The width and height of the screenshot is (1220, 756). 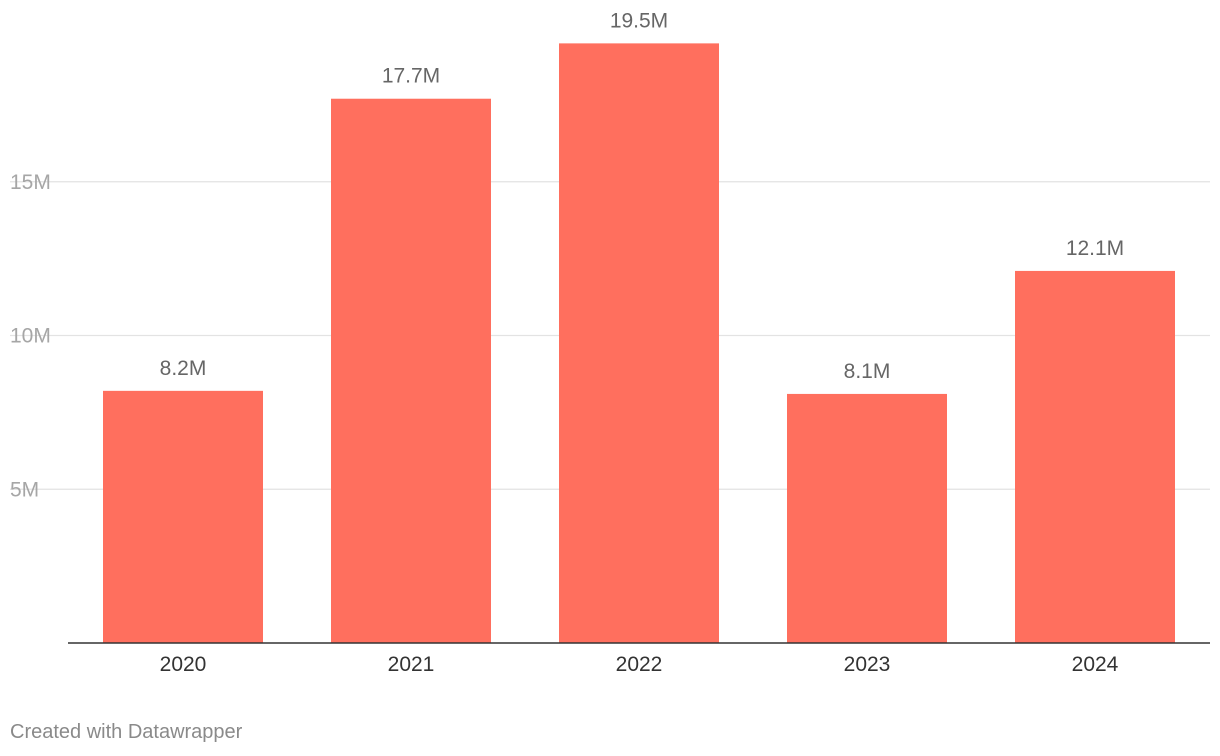 I want to click on bar-value-label-2024: 12.1M, so click(x=1095, y=248).